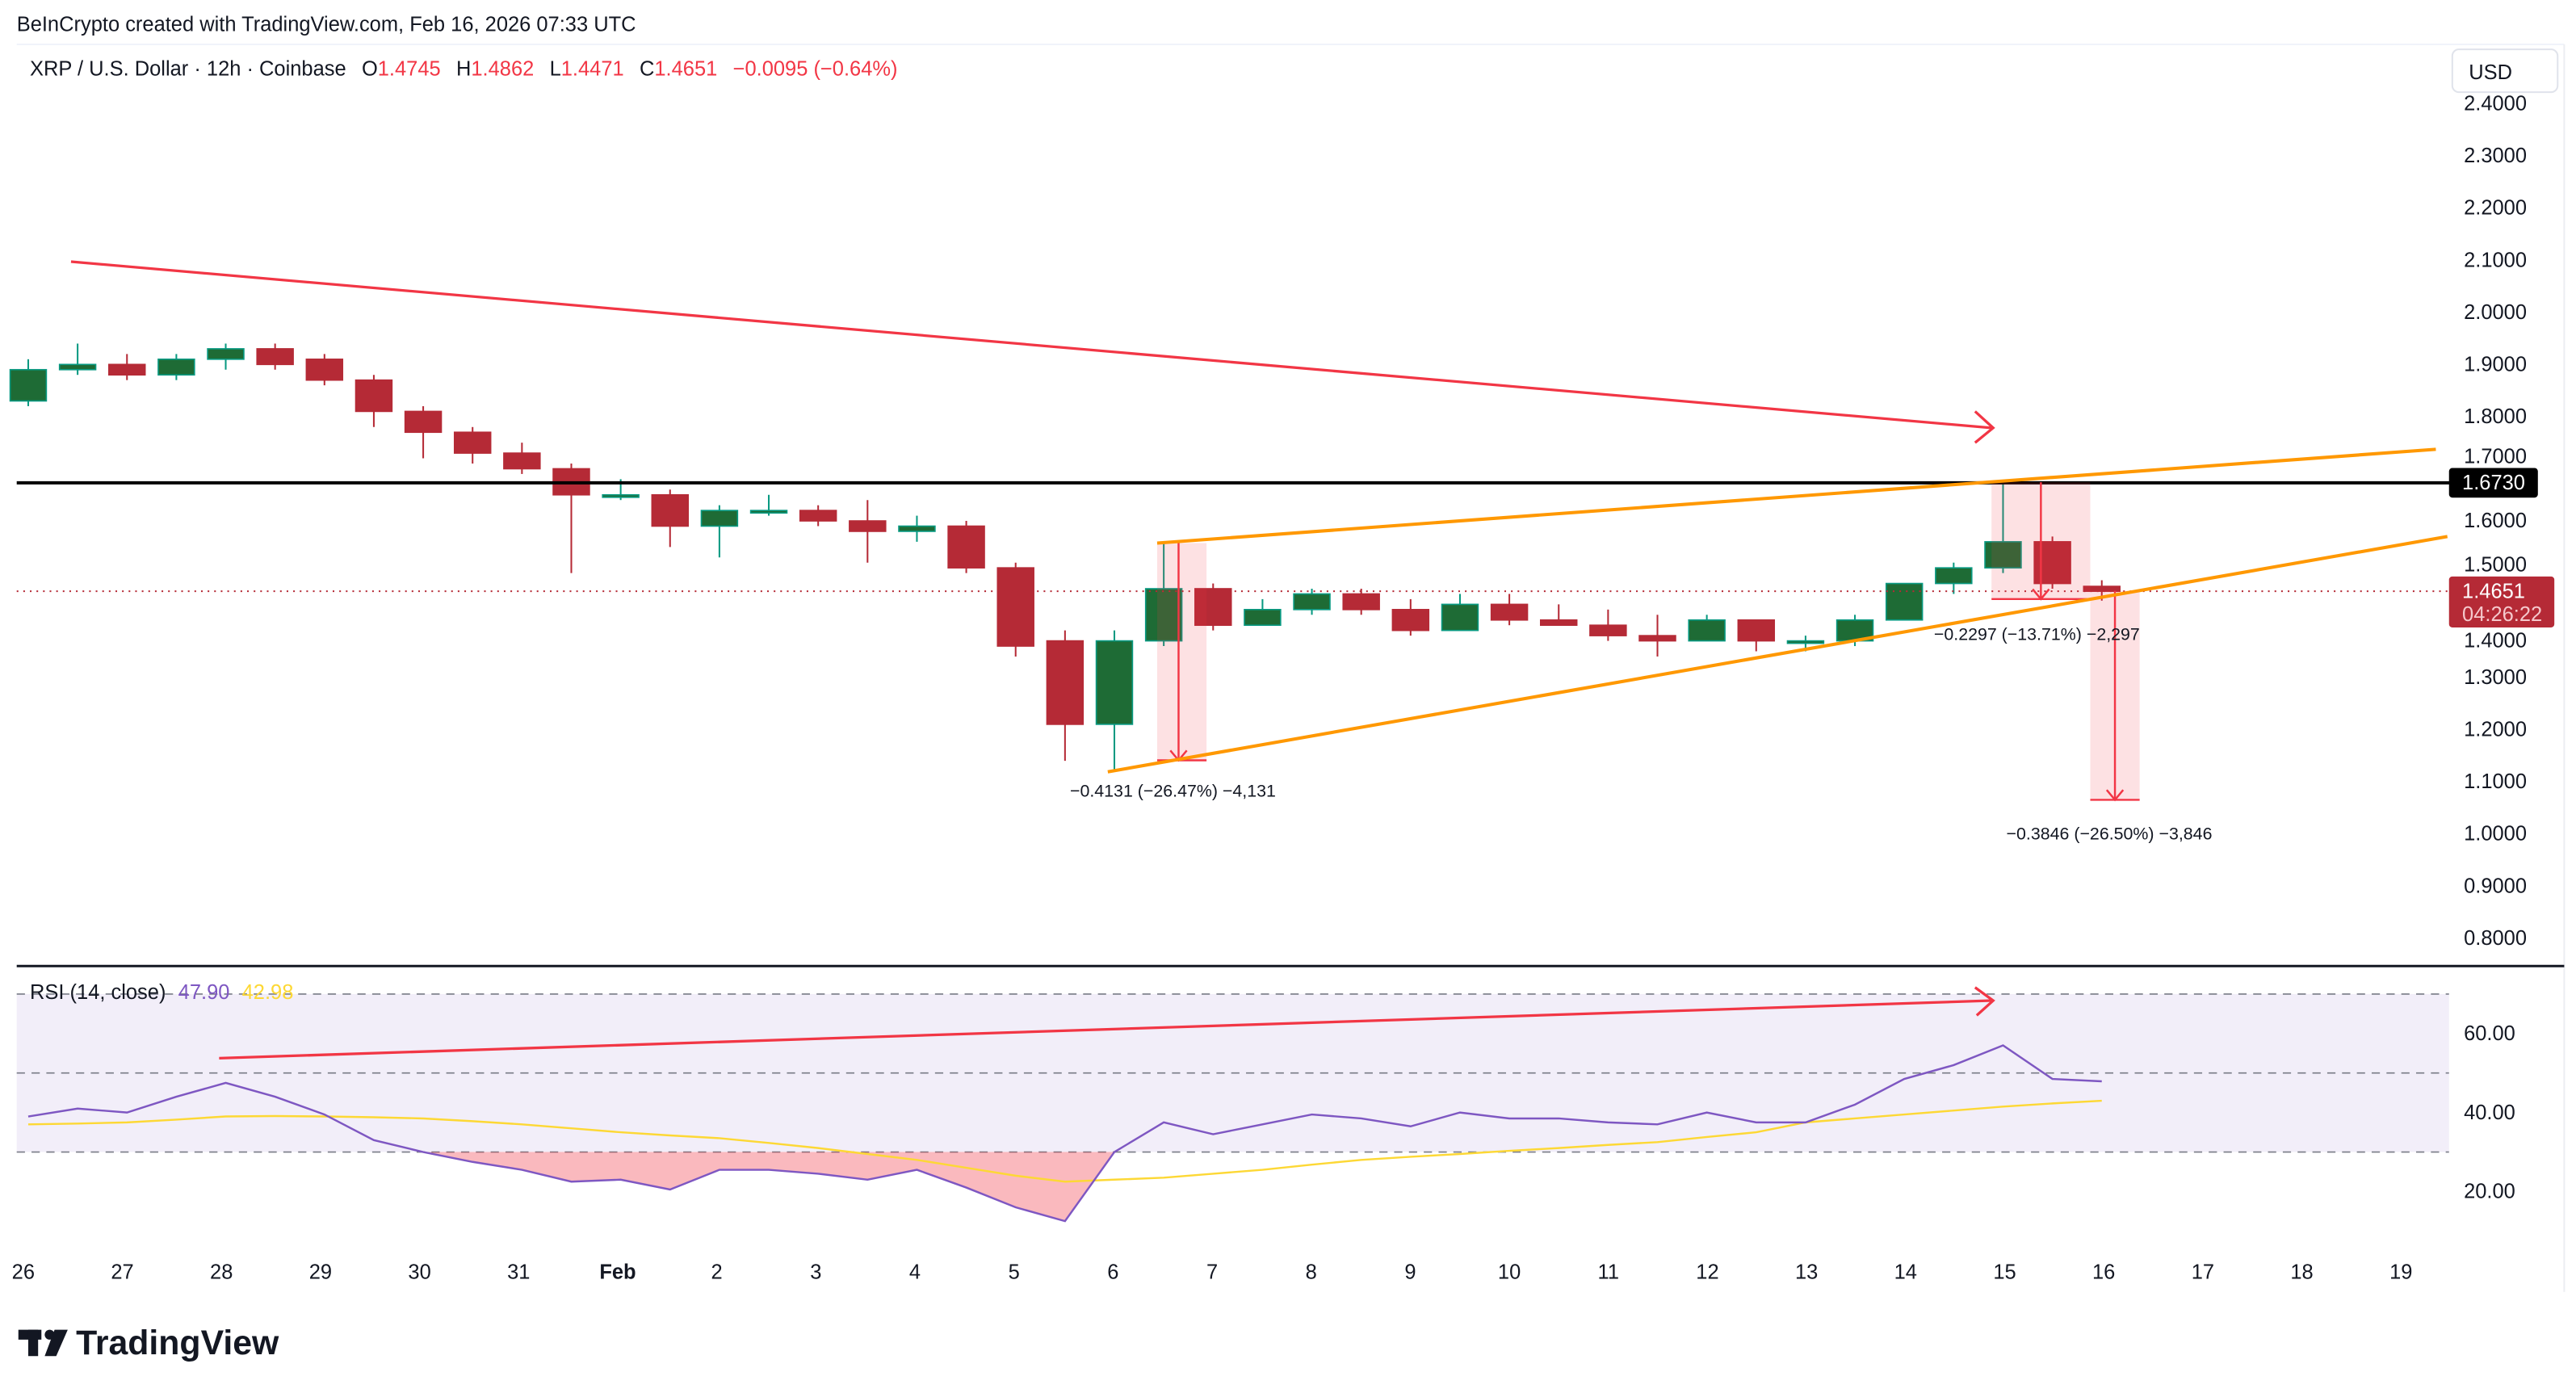 The height and width of the screenshot is (1389, 2576). Describe the element at coordinates (2502, 614) in the screenshot. I see `last-price-badge-text: 04:26:22` at that location.